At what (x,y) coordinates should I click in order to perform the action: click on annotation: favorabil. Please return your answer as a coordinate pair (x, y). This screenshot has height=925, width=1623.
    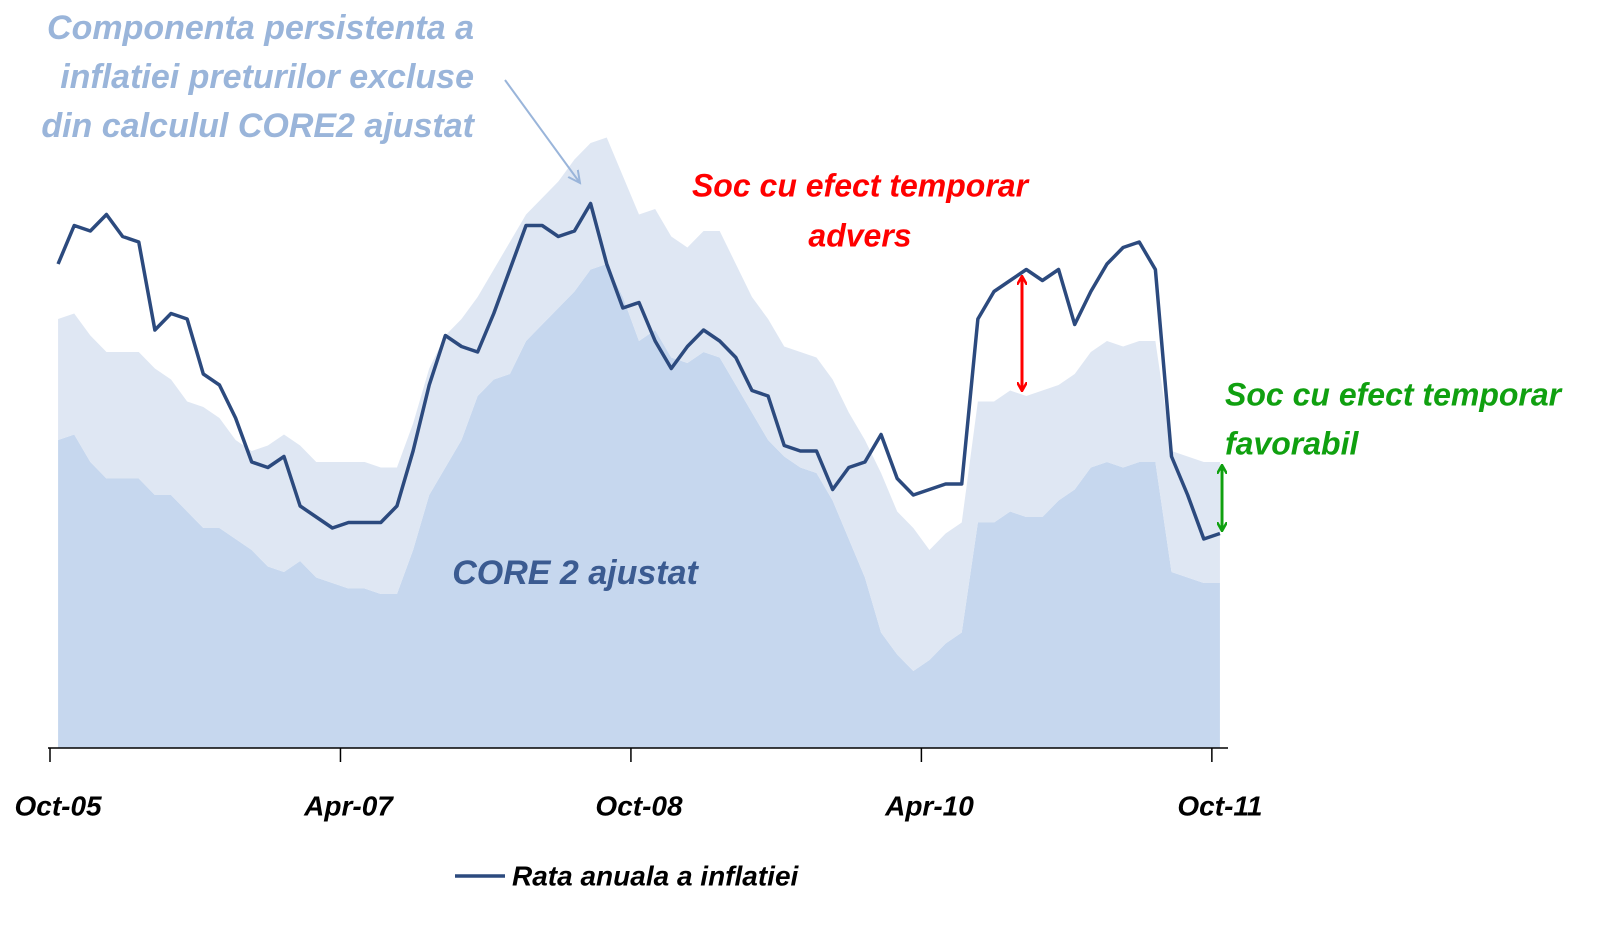
    Looking at the image, I should click on (1292, 443).